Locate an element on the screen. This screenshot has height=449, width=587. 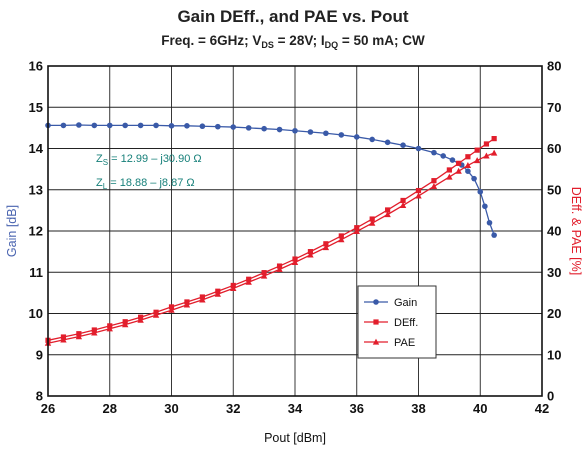
y-left-tick-label-2: 10 is located at coordinates (36, 313).